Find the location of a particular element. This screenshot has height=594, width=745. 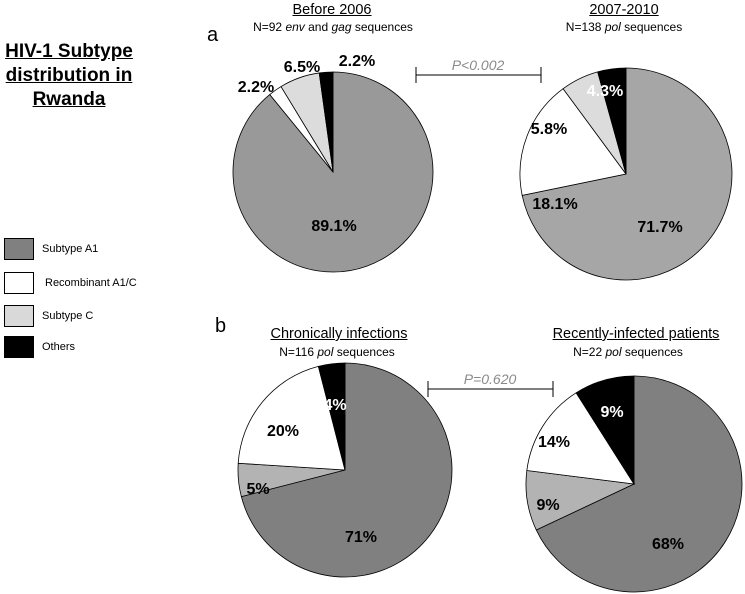

pie-chart: 89.1% 2.2% 6.5% 2.2% is located at coordinates (333, 163).